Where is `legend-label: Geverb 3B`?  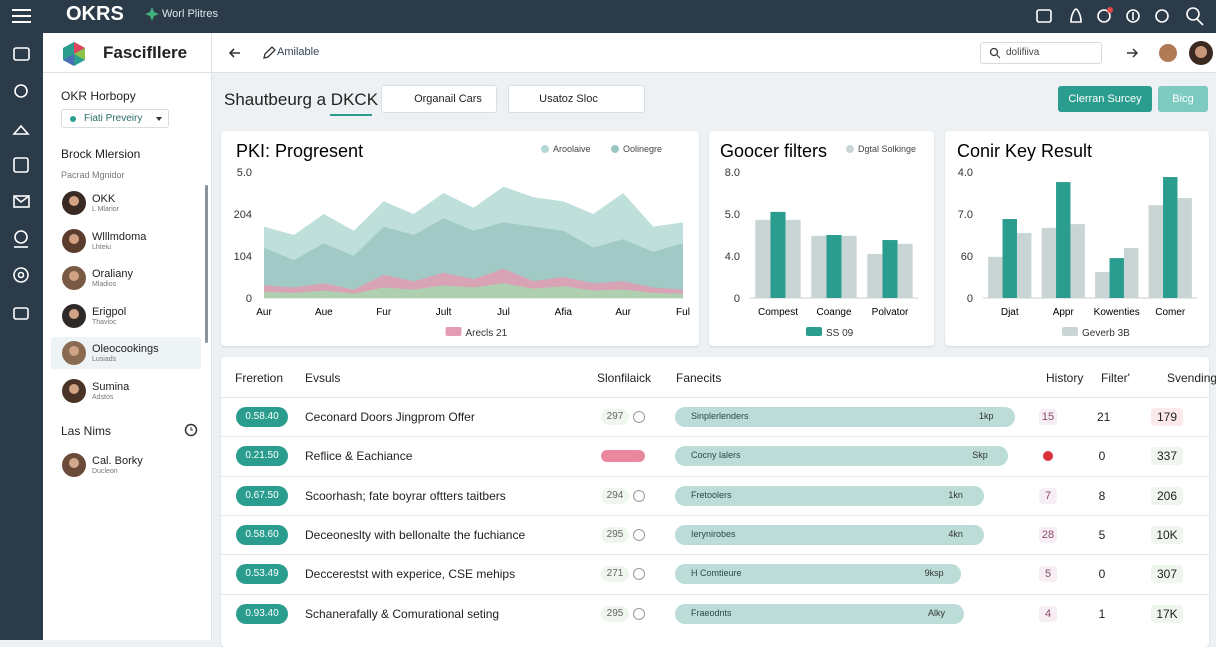
legend-label: Geverb 3B is located at coordinates (1106, 333).